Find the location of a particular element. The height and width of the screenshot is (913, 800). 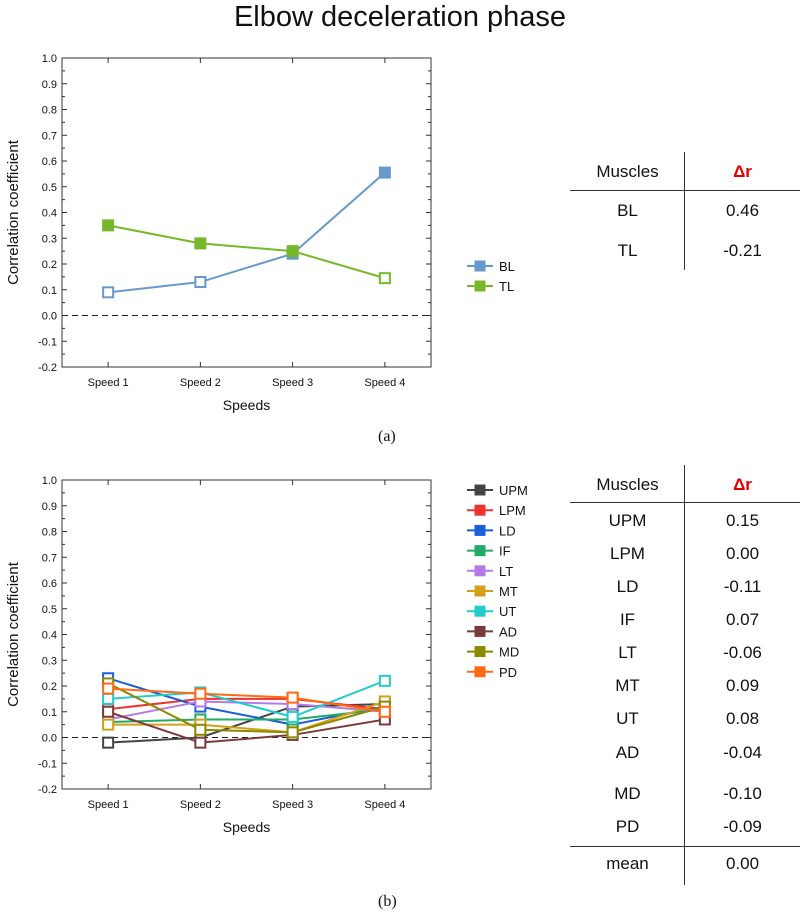

data-point-bl is located at coordinates (108, 292).